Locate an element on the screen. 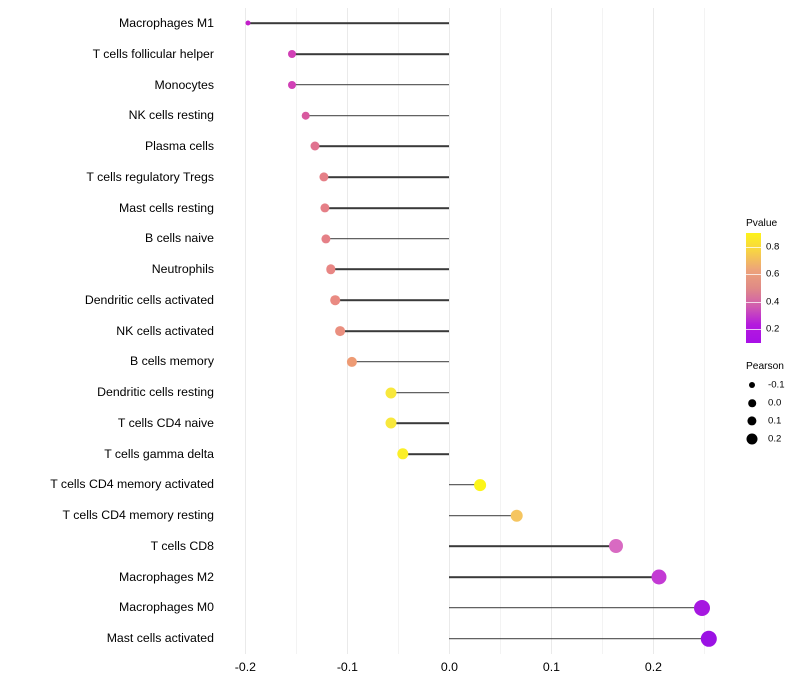 The width and height of the screenshot is (800, 700). x-axis-tick-label: -0.1 is located at coordinates (347, 667).